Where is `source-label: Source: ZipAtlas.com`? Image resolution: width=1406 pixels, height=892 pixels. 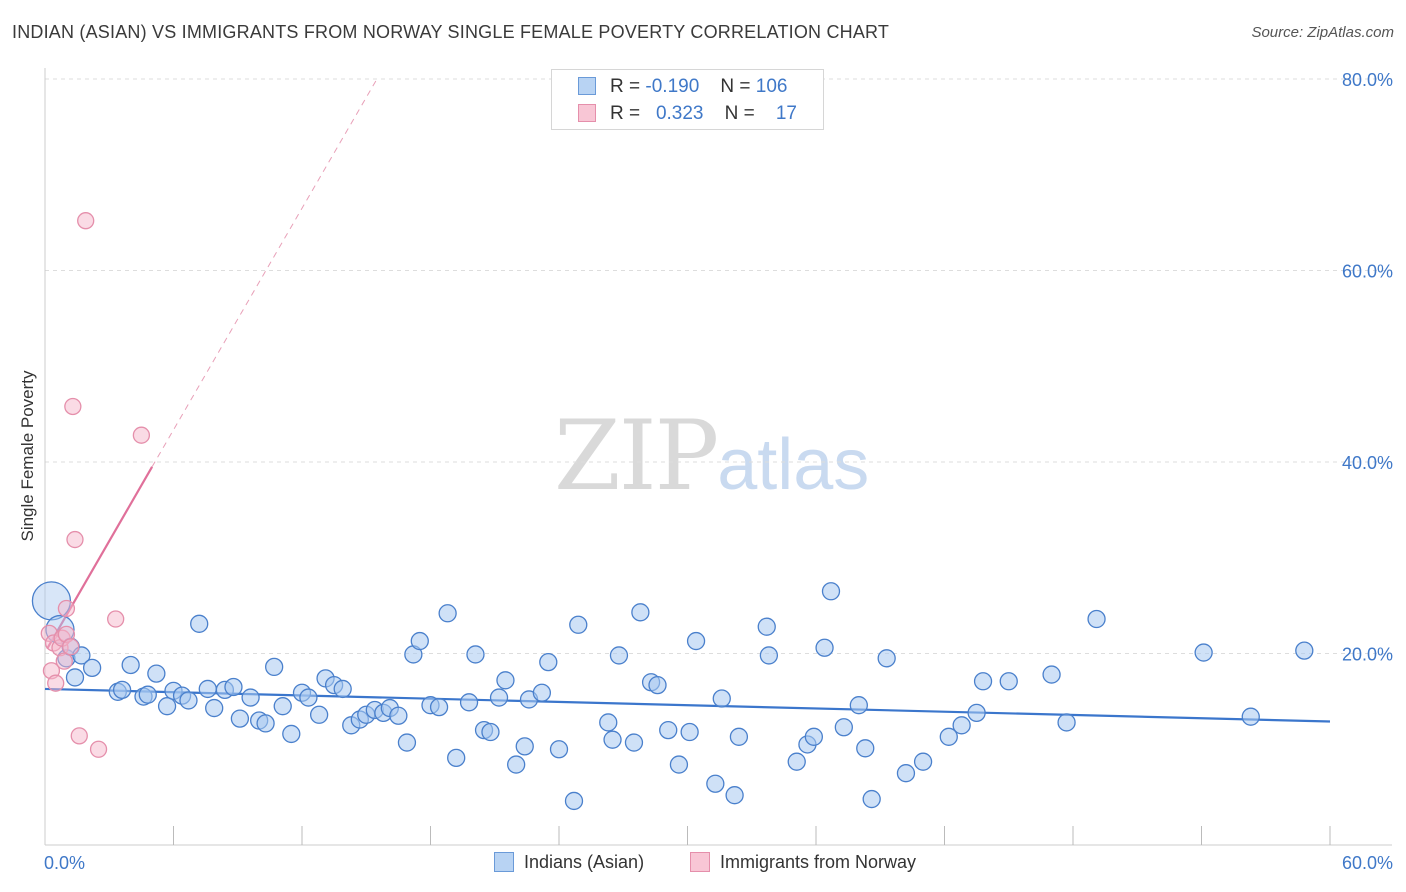
source-label: Source: ZipAtlas.com is located at coordinates (1322, 32).